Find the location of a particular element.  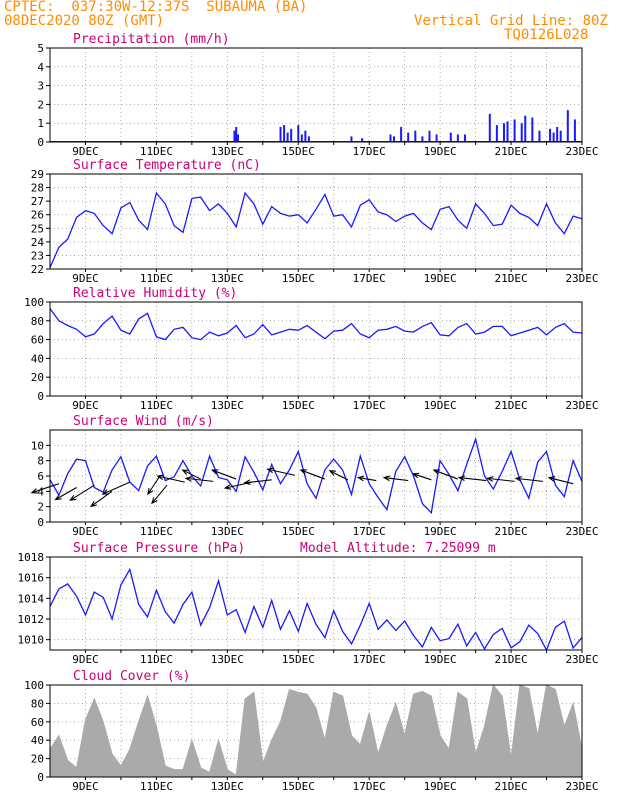

chart-title-rh: Relative Humidity (%) is located at coordinates (155, 293).